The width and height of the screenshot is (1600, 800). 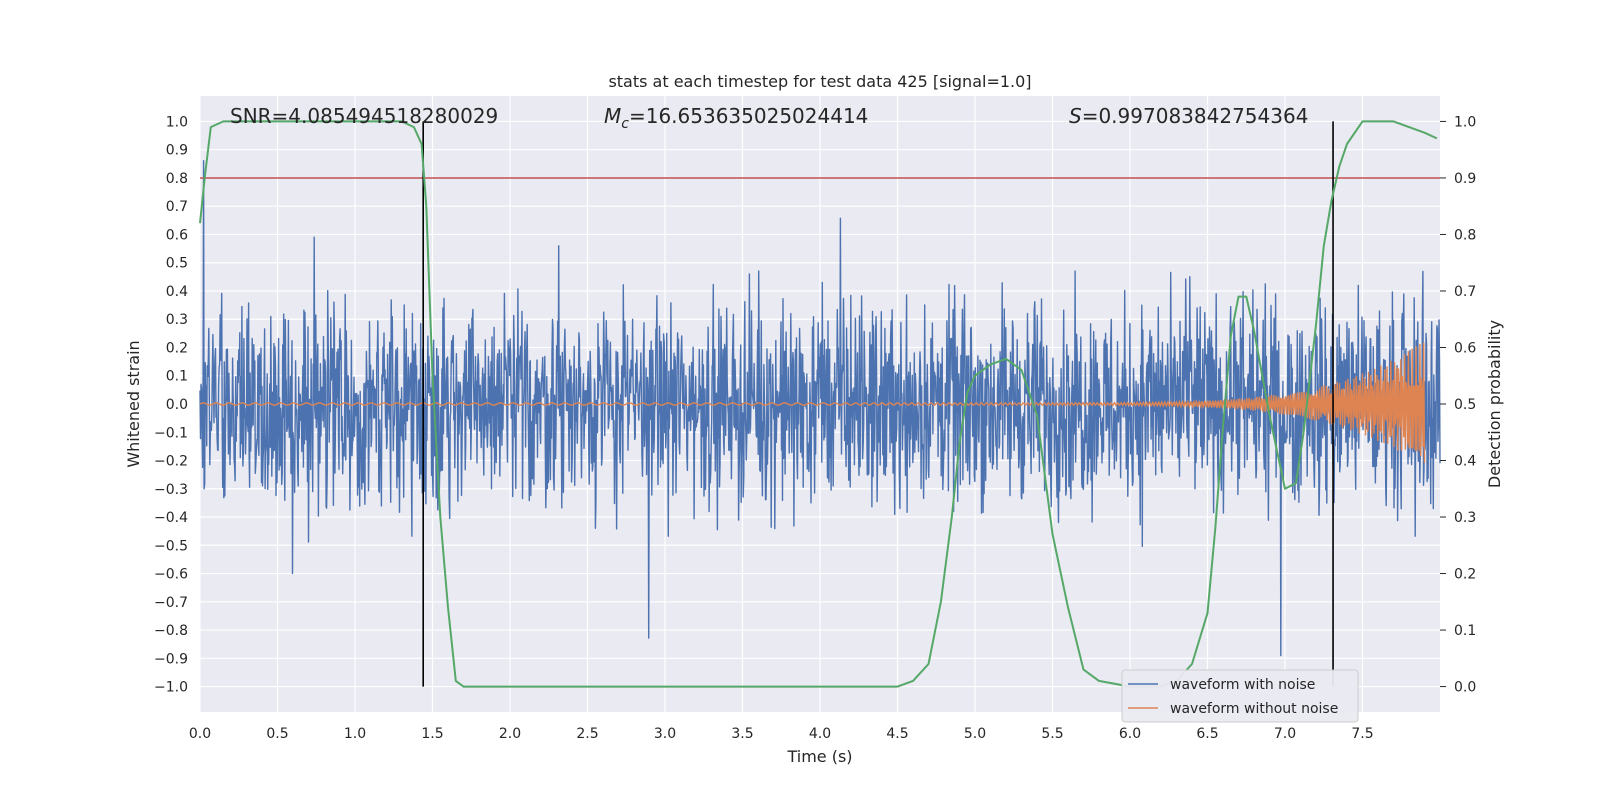 I want to click on x-axis-label: Time (s), so click(x=819, y=756).